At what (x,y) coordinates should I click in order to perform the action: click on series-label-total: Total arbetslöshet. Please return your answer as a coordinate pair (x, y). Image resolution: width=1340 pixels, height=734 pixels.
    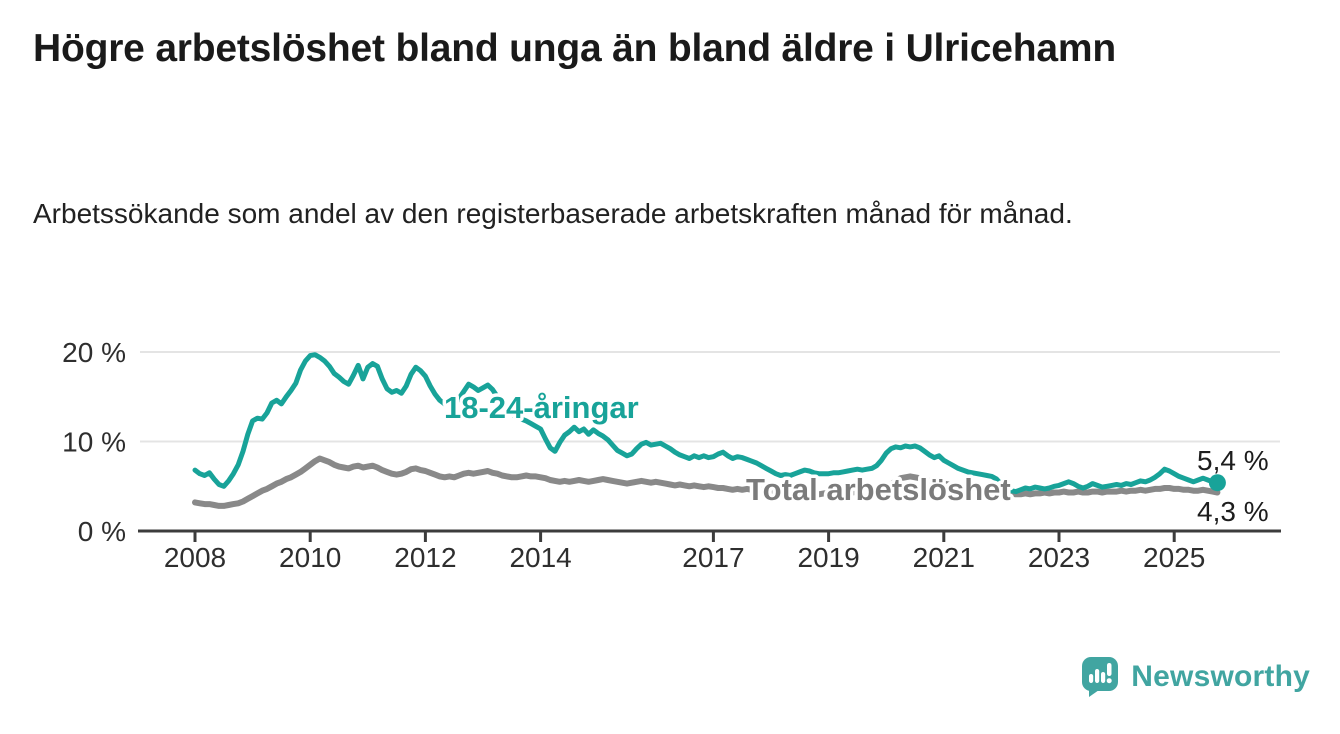
    Looking at the image, I should click on (878, 489).